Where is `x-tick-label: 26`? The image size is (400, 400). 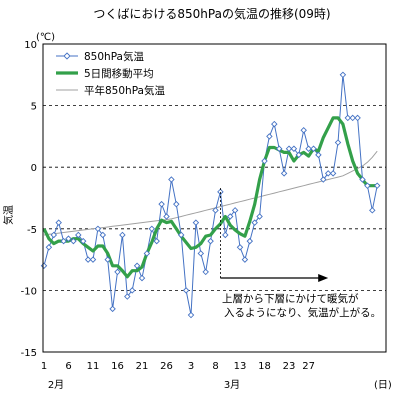 x-tick-label: 26 is located at coordinates (166, 366).